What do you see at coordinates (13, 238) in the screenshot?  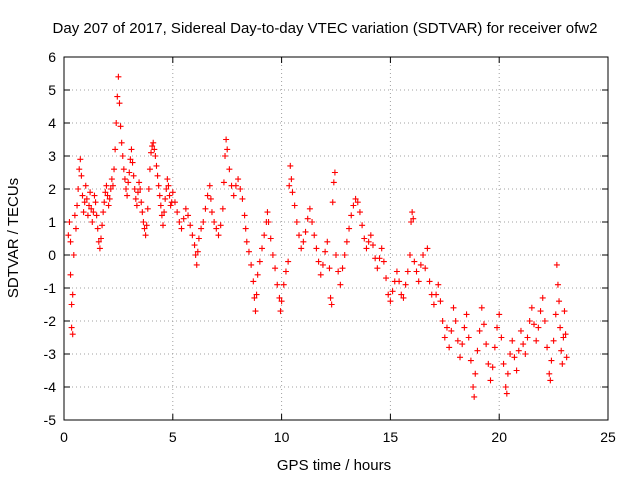 I see `y-axis-label: SDTVAR / TECUs` at bounding box center [13, 238].